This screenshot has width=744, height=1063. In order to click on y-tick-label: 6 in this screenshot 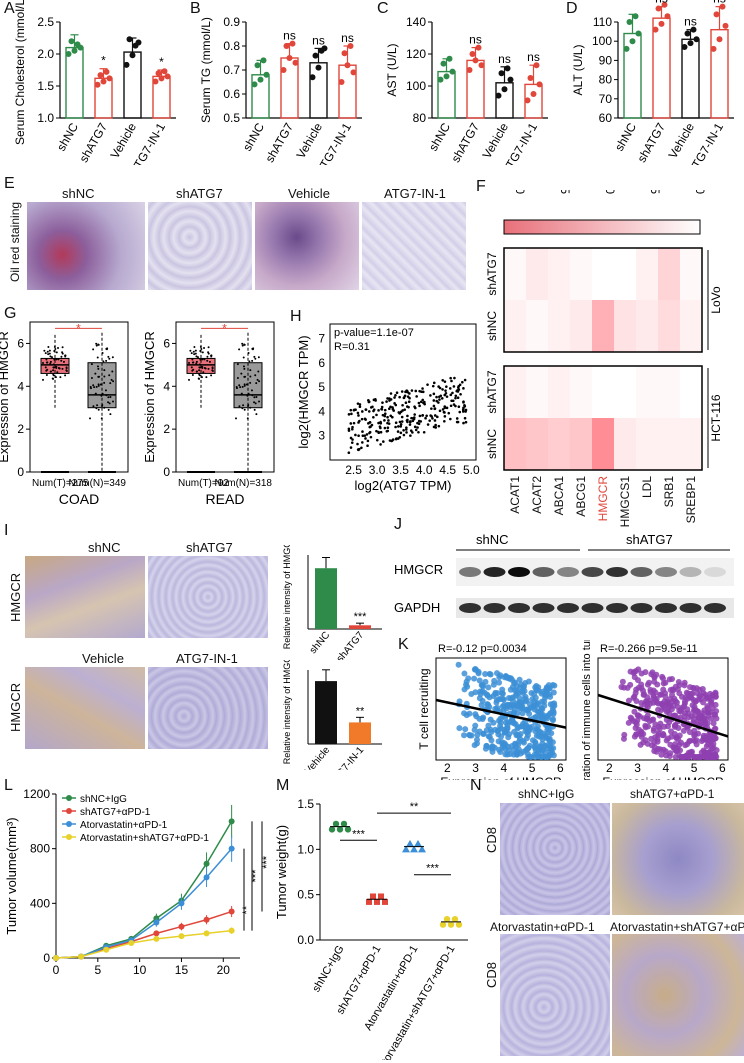, I will do `click(166, 343)`.